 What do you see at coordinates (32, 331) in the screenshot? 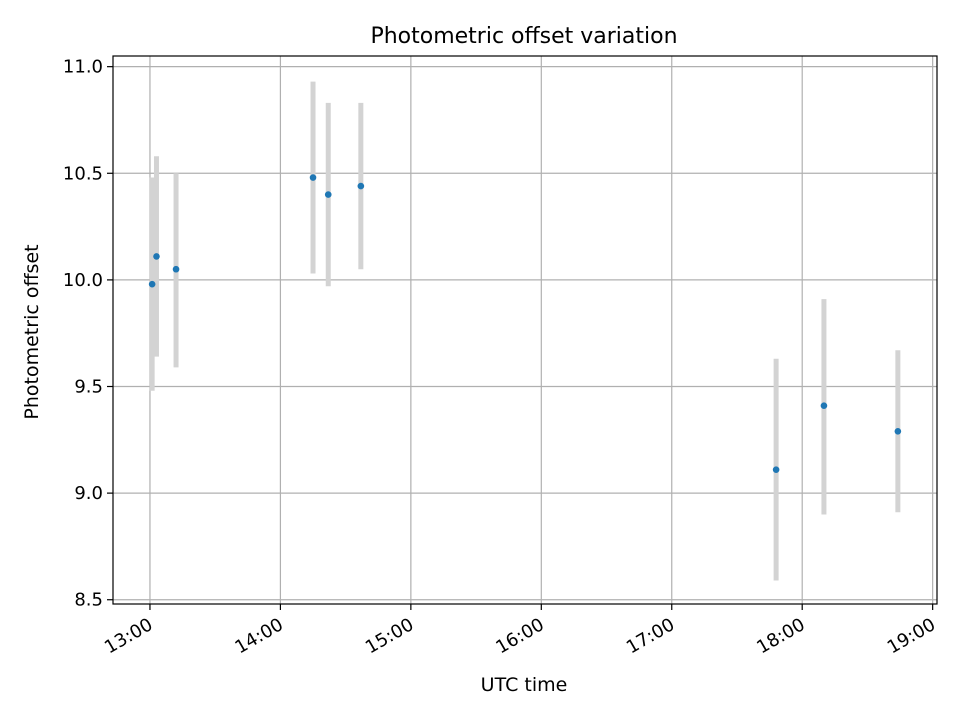
I see `y-axis-label: Photometric offset` at bounding box center [32, 331].